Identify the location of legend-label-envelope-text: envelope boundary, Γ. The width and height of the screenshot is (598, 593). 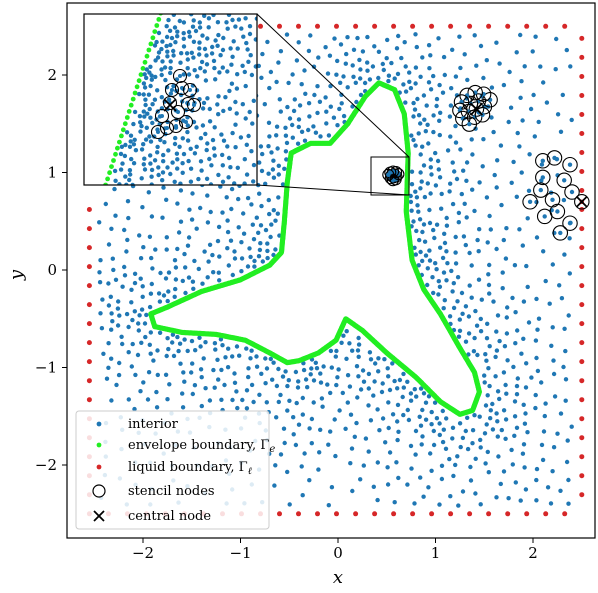
(198, 445).